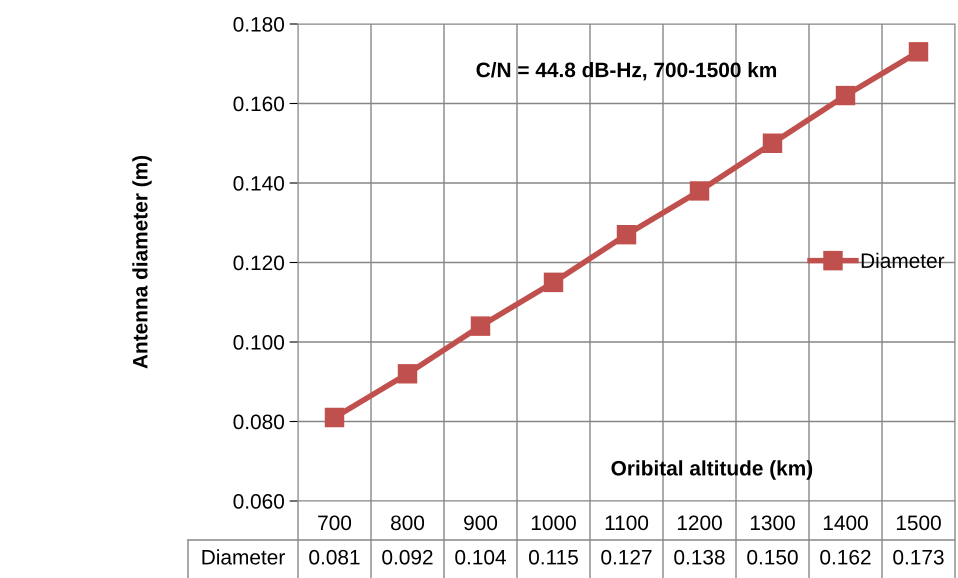 The height and width of the screenshot is (578, 958). I want to click on text: Diameter, so click(243, 557).